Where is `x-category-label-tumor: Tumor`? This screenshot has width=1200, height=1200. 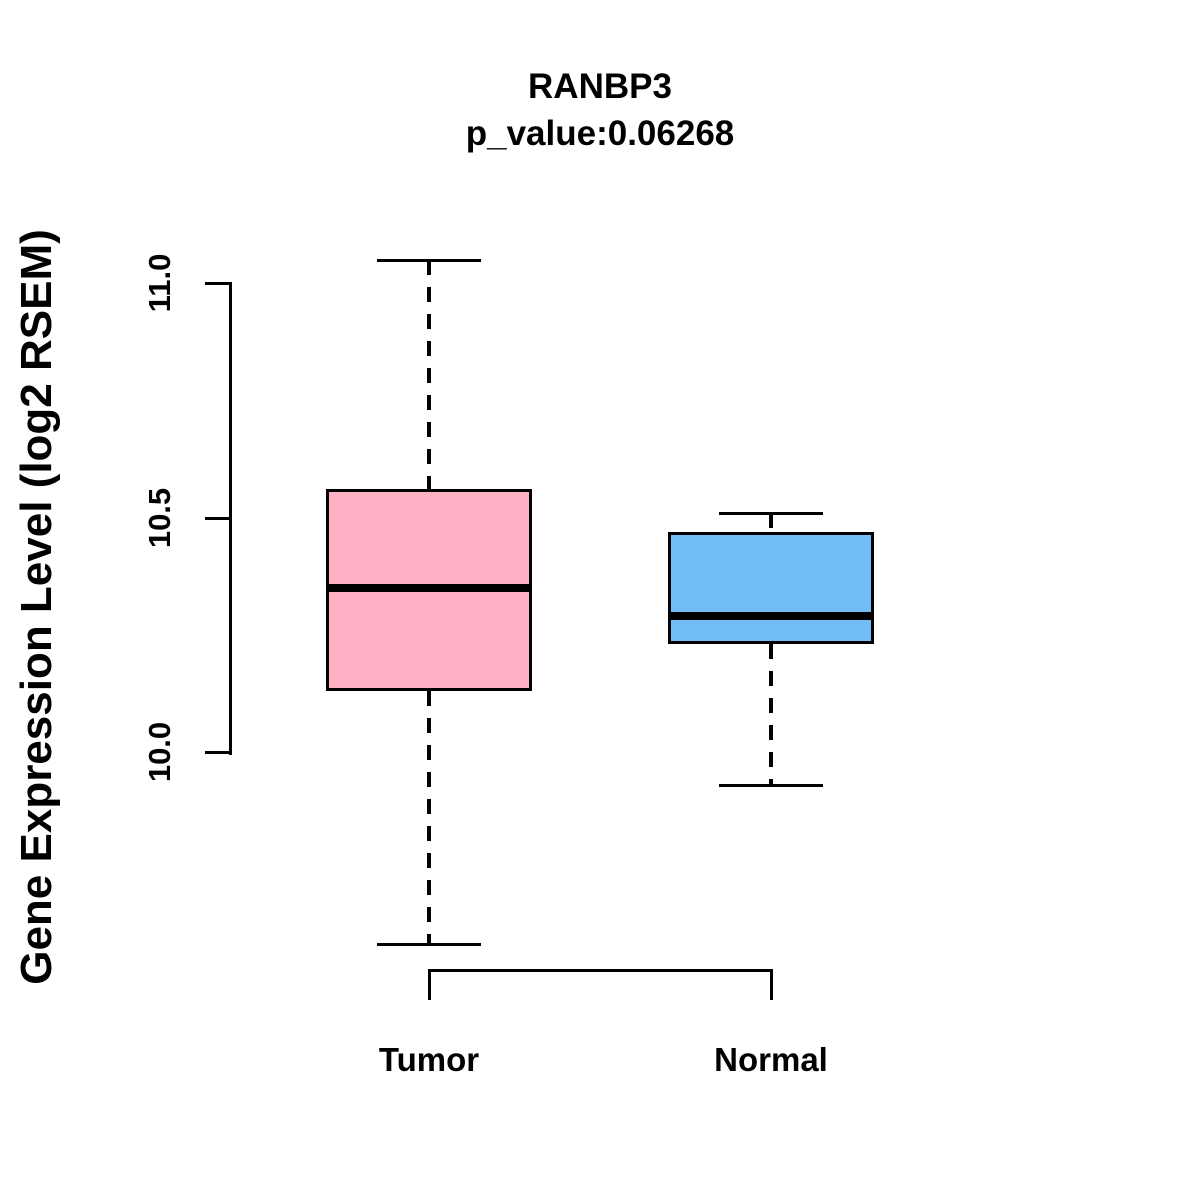
x-category-label-tumor: Tumor is located at coordinates (429, 1059).